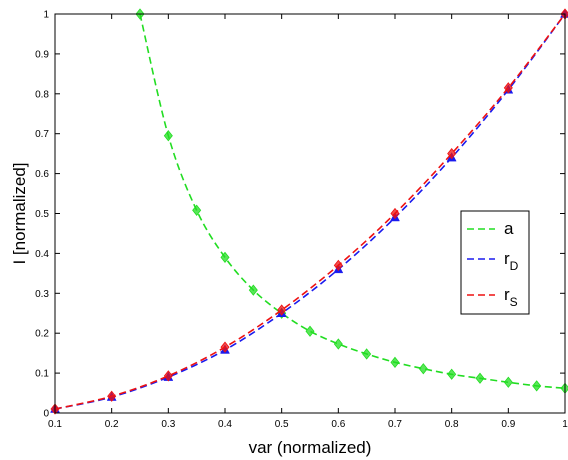 This screenshot has height=460, width=568. I want to click on y-tick-label: 0.5, so click(42, 214).